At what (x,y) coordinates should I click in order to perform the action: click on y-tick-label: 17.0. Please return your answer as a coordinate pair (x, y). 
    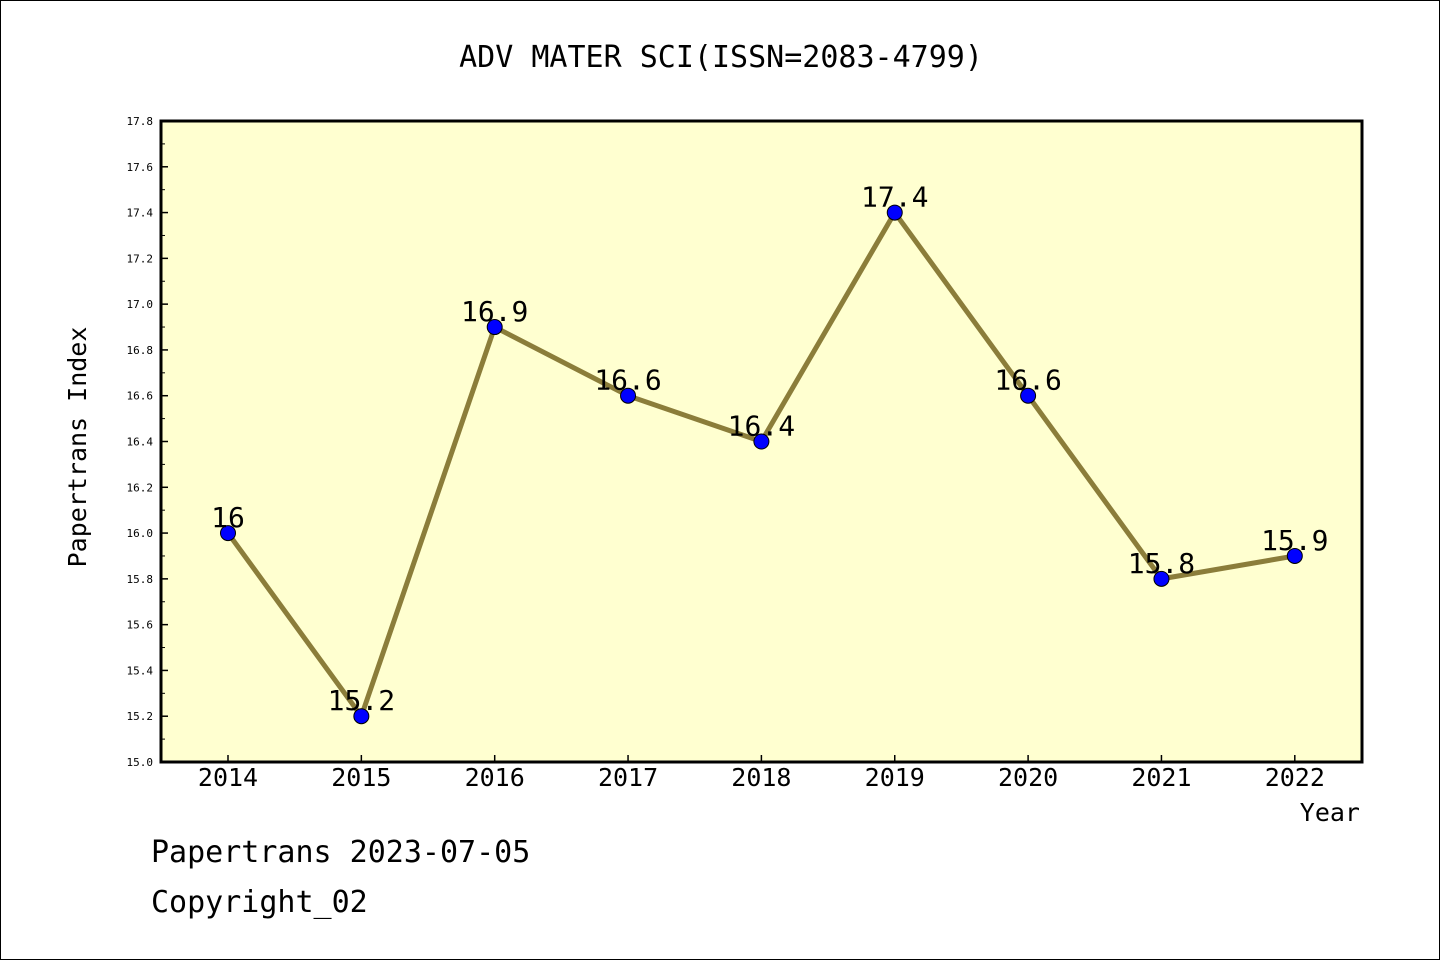
    Looking at the image, I should click on (140, 304).